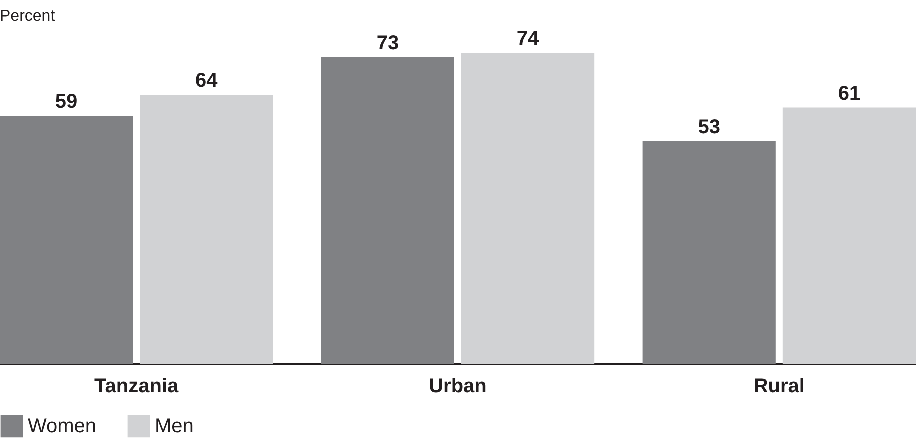 The image size is (924, 446). What do you see at coordinates (849, 93) in the screenshot?
I see `data-label: 61` at bounding box center [849, 93].